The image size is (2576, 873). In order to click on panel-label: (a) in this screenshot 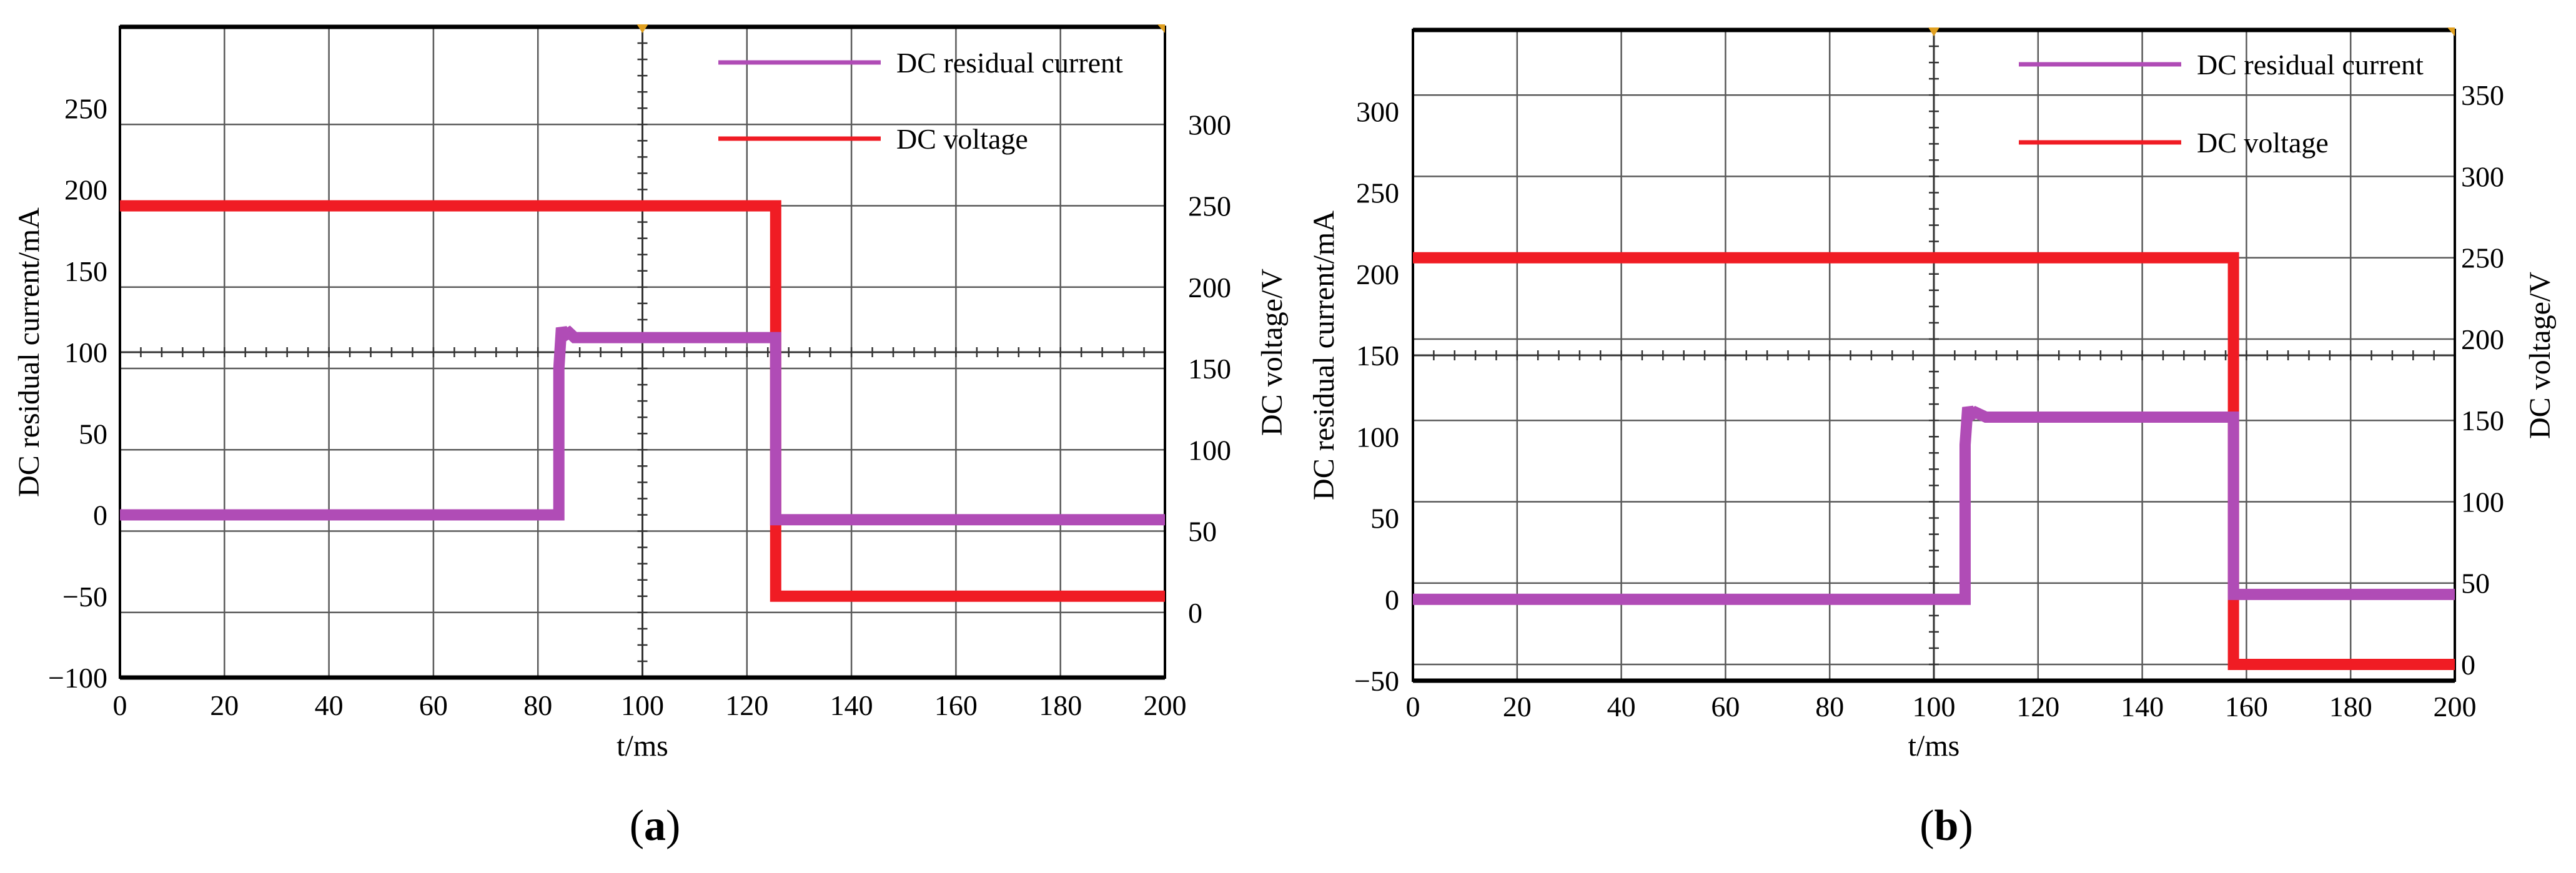, I will do `click(655, 826)`.